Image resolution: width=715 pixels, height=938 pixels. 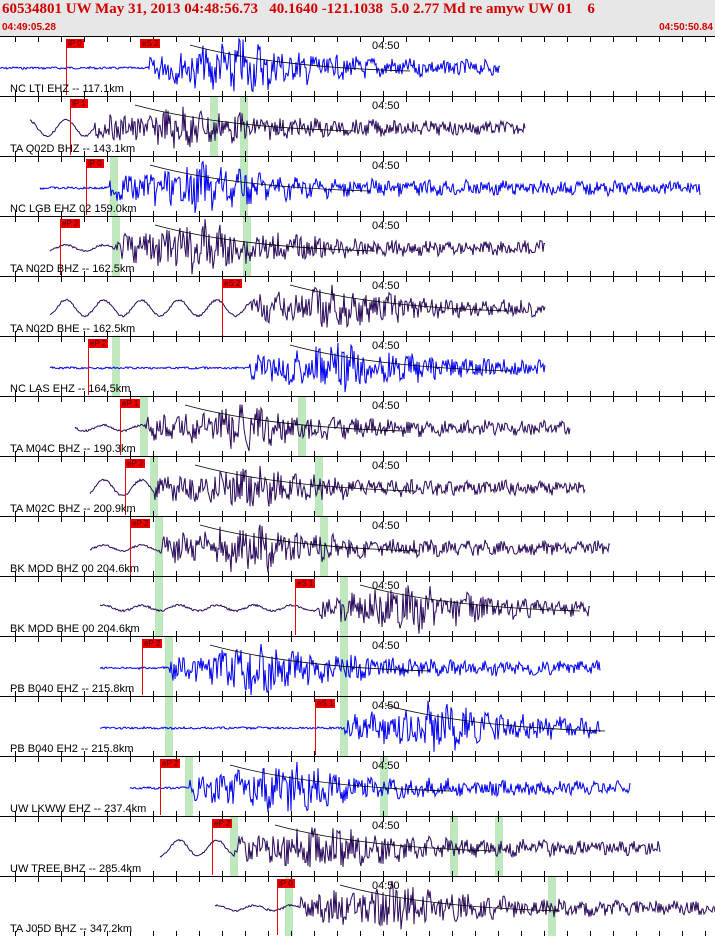 What do you see at coordinates (357, 486) in the screenshot?
I see `trace-row: eP 2 04:50 TA M02C BHZ -- 200.9km` at bounding box center [357, 486].